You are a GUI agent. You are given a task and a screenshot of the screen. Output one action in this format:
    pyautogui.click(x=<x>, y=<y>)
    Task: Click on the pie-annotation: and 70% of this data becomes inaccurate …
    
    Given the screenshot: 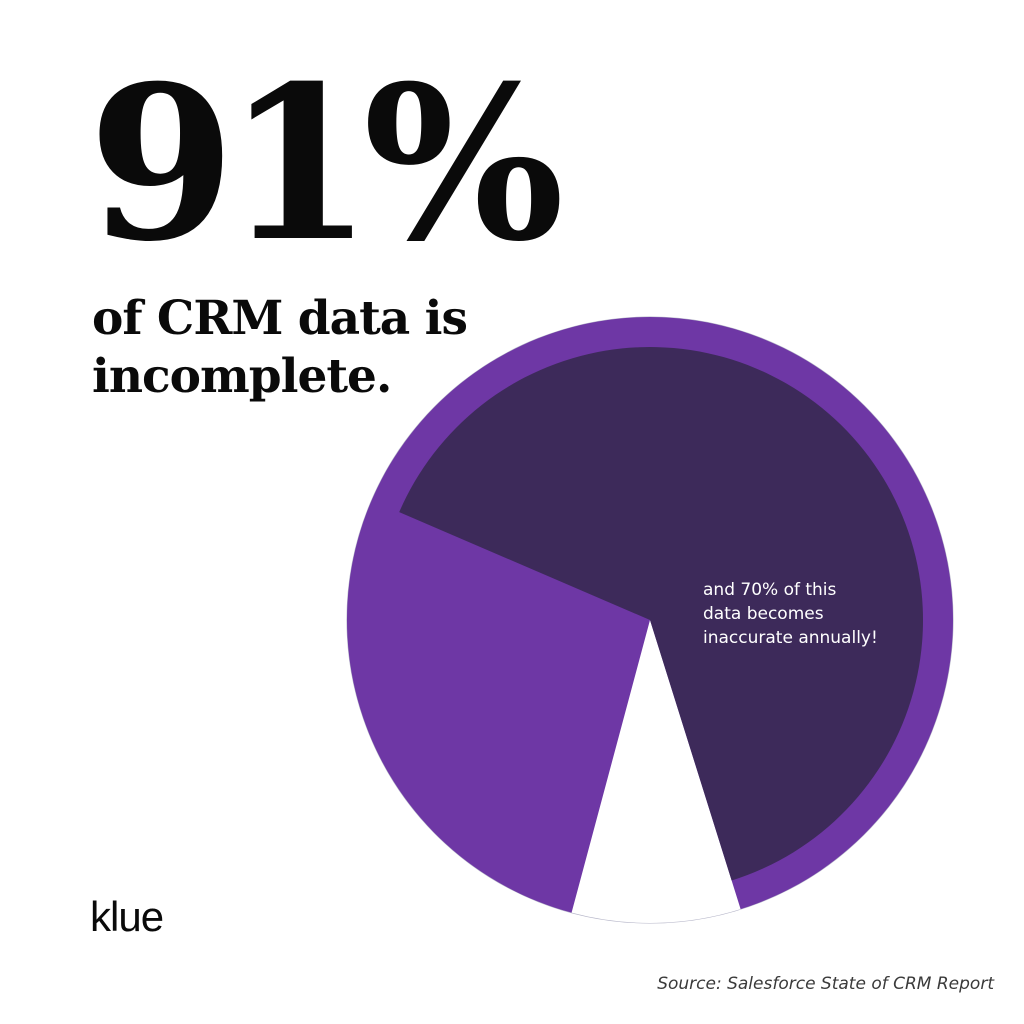 What is the action you would take?
    pyautogui.click(x=818, y=614)
    